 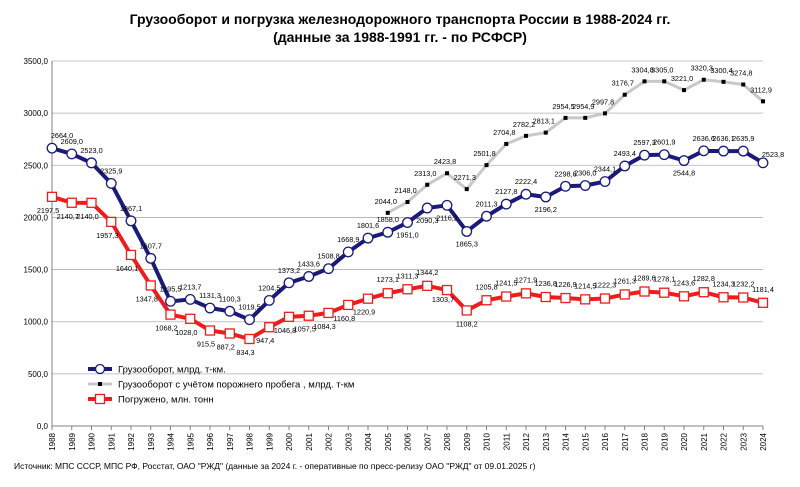 What do you see at coordinates (43, 426) in the screenshot?
I see `y-tick-label: 0,0` at bounding box center [43, 426].